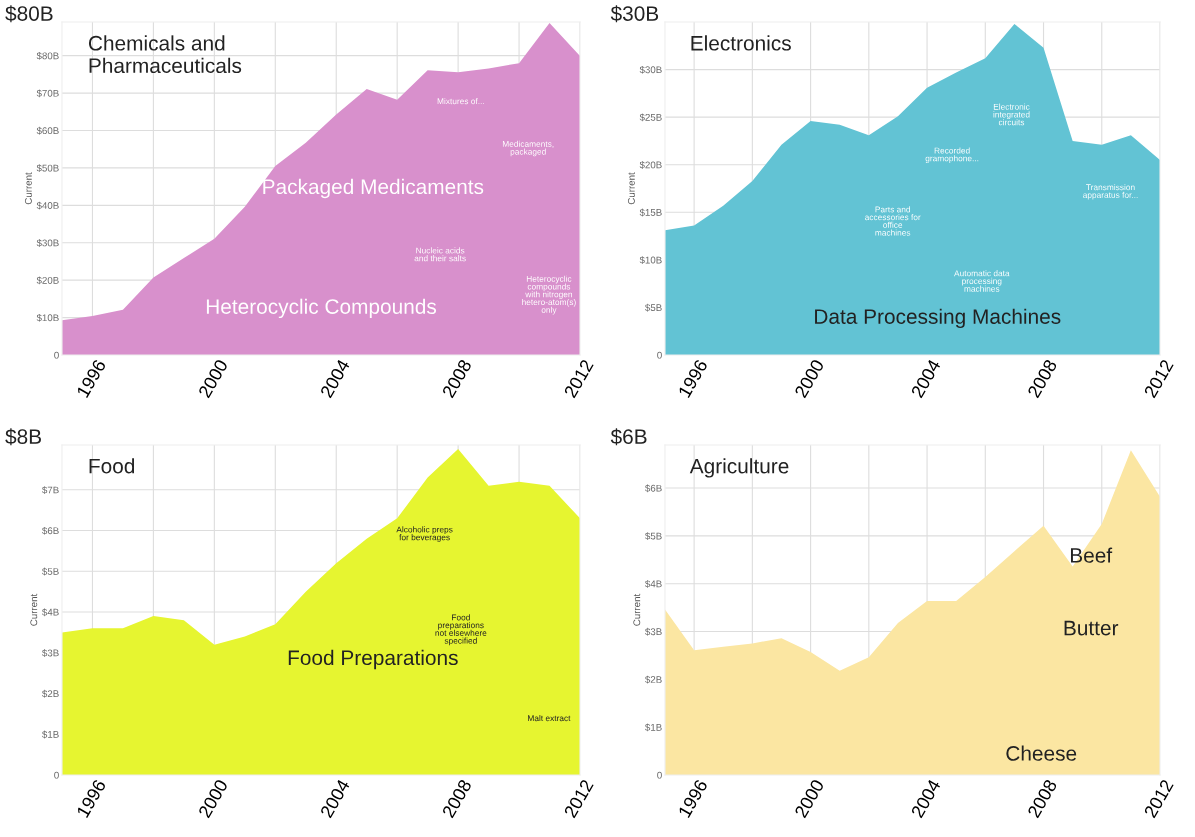 The width and height of the screenshot is (1195, 837). What do you see at coordinates (47, 56) in the screenshot?
I see `y-tick-label: $80B` at bounding box center [47, 56].